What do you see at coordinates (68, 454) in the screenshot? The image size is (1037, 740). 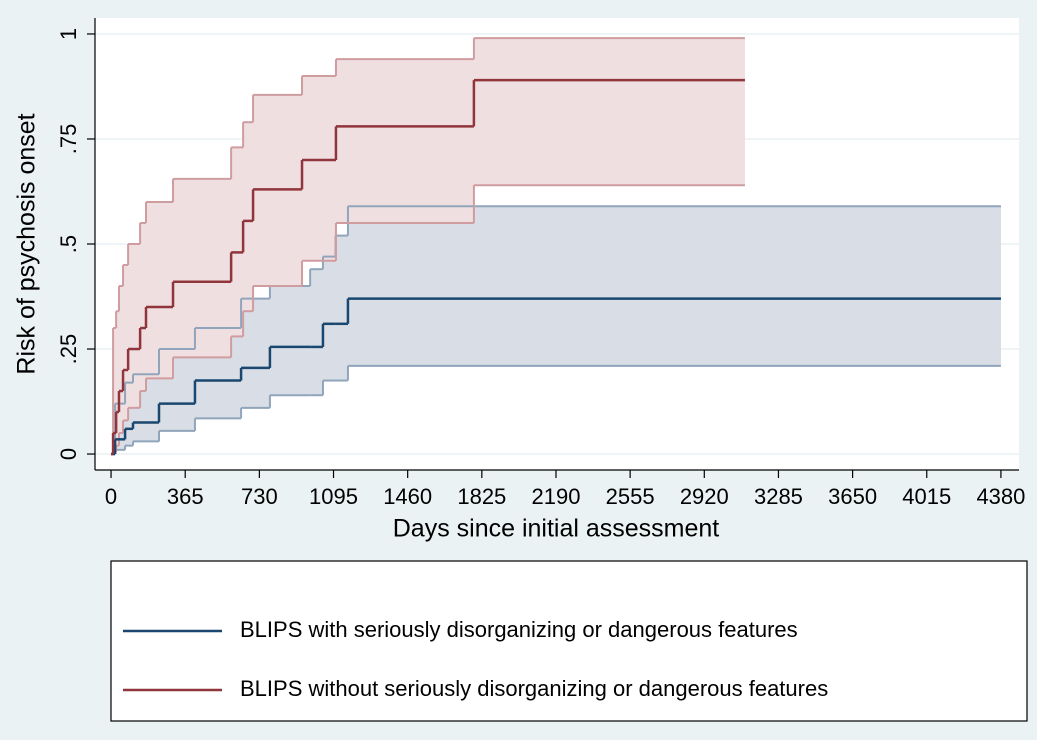 I see `y-tick-label: 0` at bounding box center [68, 454].